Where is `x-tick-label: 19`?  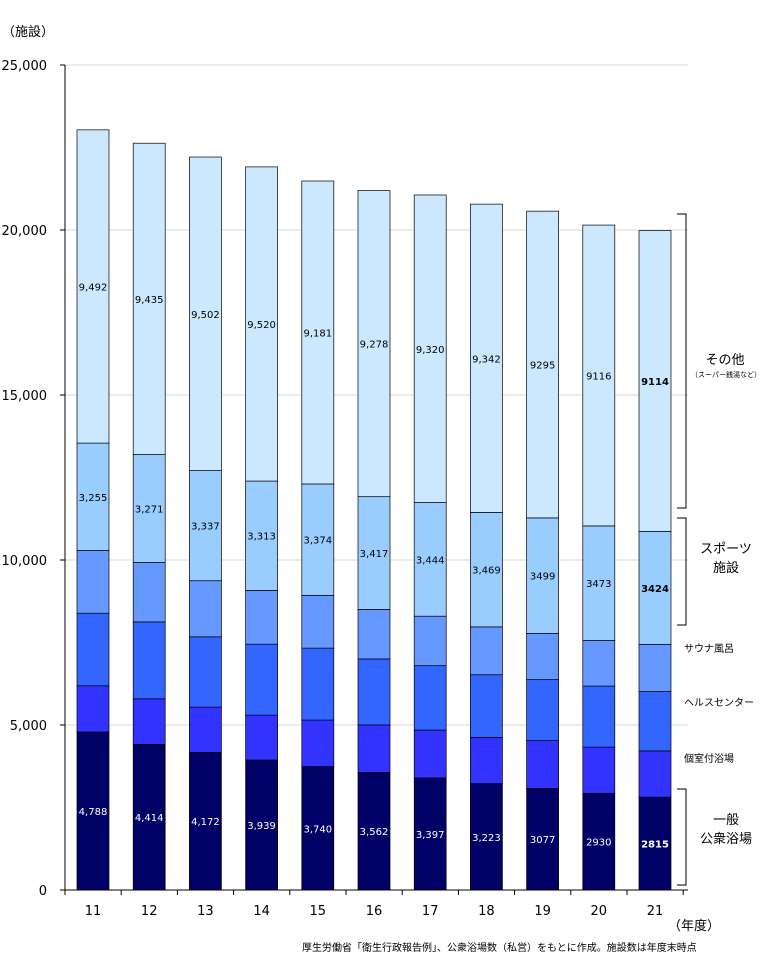
x-tick-label: 19 is located at coordinates (542, 911).